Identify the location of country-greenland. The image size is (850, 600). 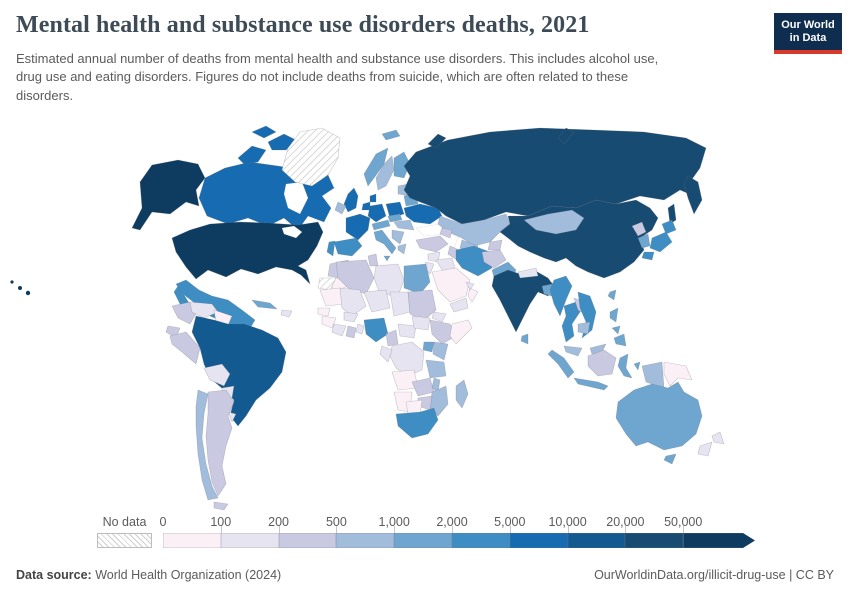
(311, 157).